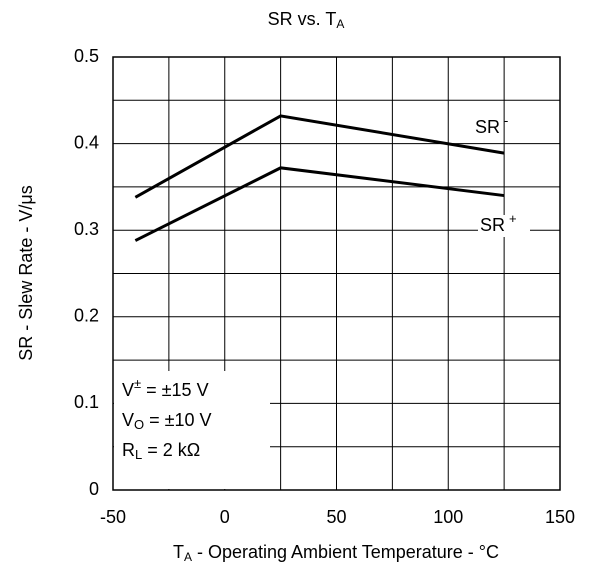 The image size is (591, 573). I want to click on annotation: RL = 2 kΩ, so click(161, 451).